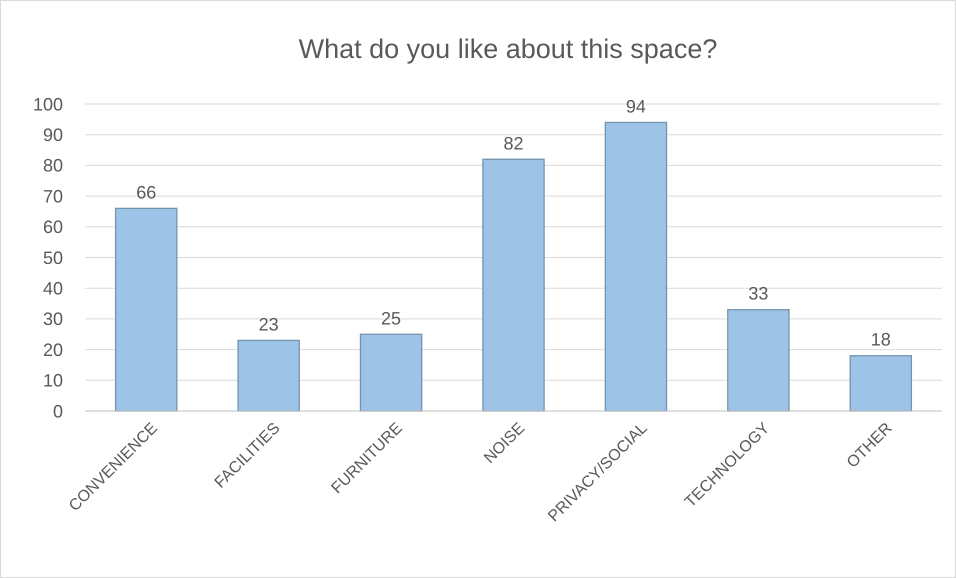 The width and height of the screenshot is (956, 578). Describe the element at coordinates (268, 324) in the screenshot. I see `data-label: 23` at that location.